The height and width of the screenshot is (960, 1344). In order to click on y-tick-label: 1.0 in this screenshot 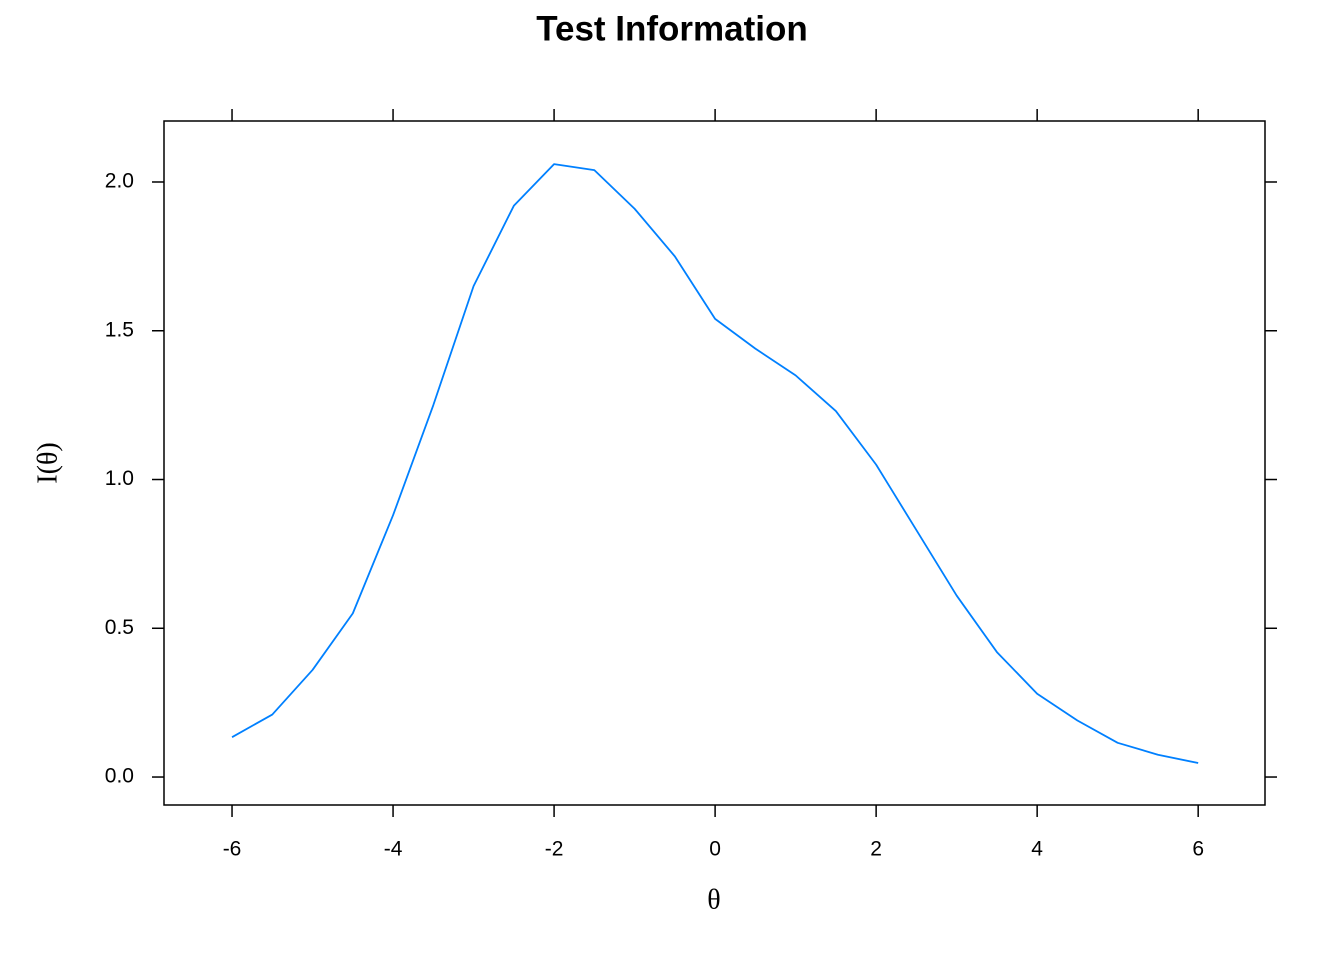, I will do `click(119, 478)`.